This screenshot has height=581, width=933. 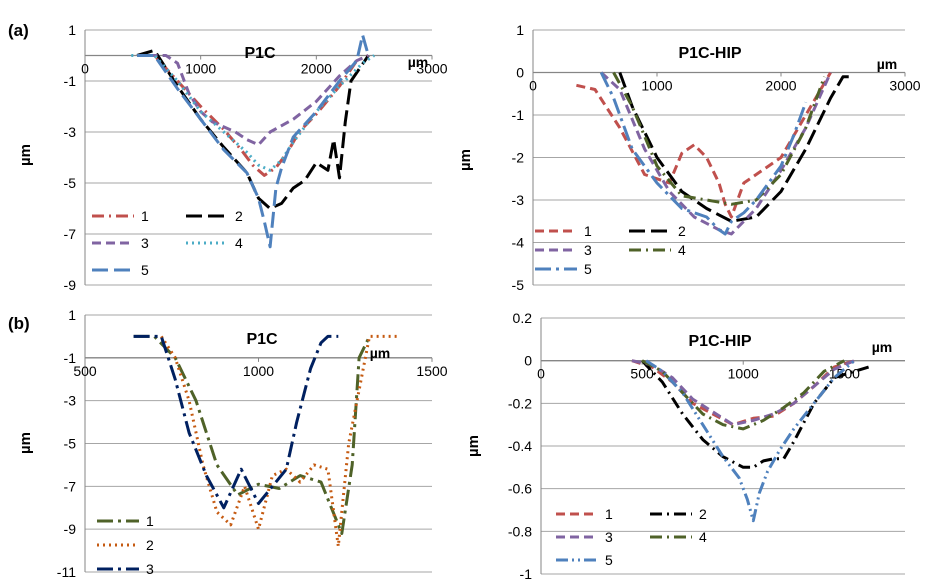 What do you see at coordinates (520, 489) in the screenshot?
I see `y-tick-label: -0.6` at bounding box center [520, 489].